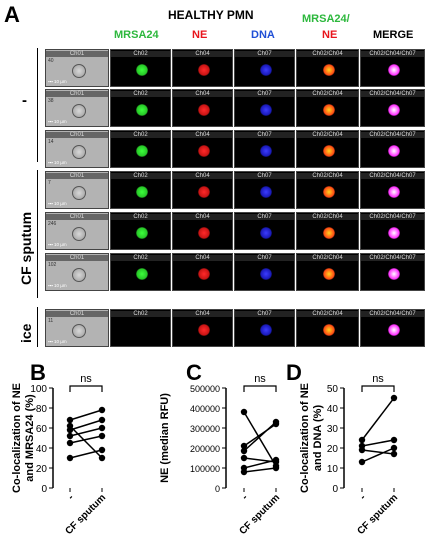 The image size is (434, 550). I want to click on event-number: 40, so click(51, 61).